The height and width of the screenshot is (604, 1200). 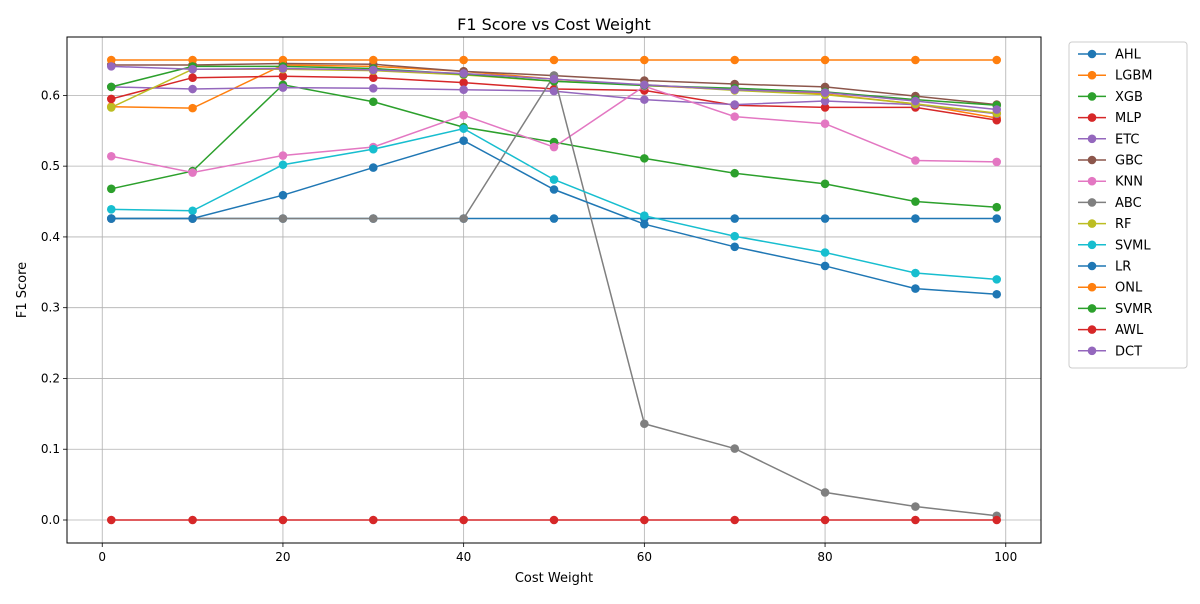 I want to click on legend-label: ETC, so click(x=1127, y=139).